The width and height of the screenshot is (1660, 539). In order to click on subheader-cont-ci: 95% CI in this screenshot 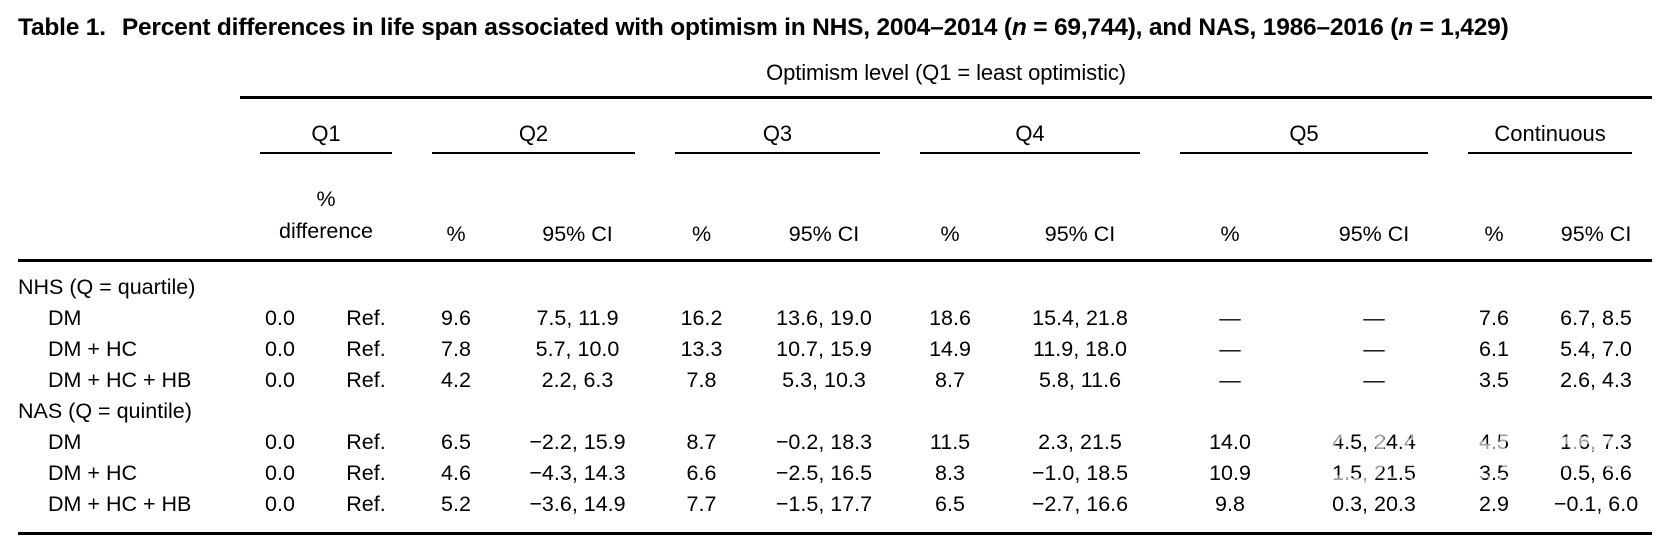, I will do `click(1596, 208)`.